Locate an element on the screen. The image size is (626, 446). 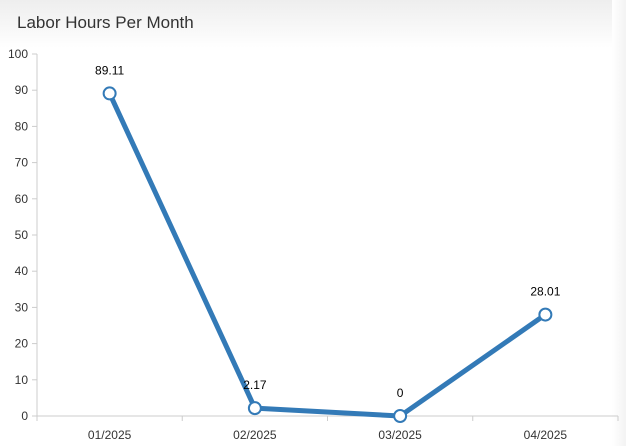
y-tick-label: 0 is located at coordinates (24, 416).